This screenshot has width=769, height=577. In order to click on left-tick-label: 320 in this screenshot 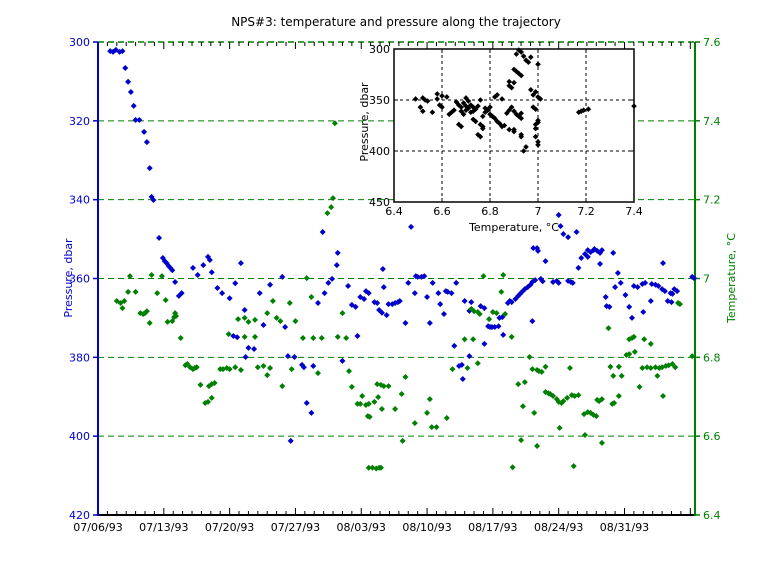, I will do `click(79, 121)`.